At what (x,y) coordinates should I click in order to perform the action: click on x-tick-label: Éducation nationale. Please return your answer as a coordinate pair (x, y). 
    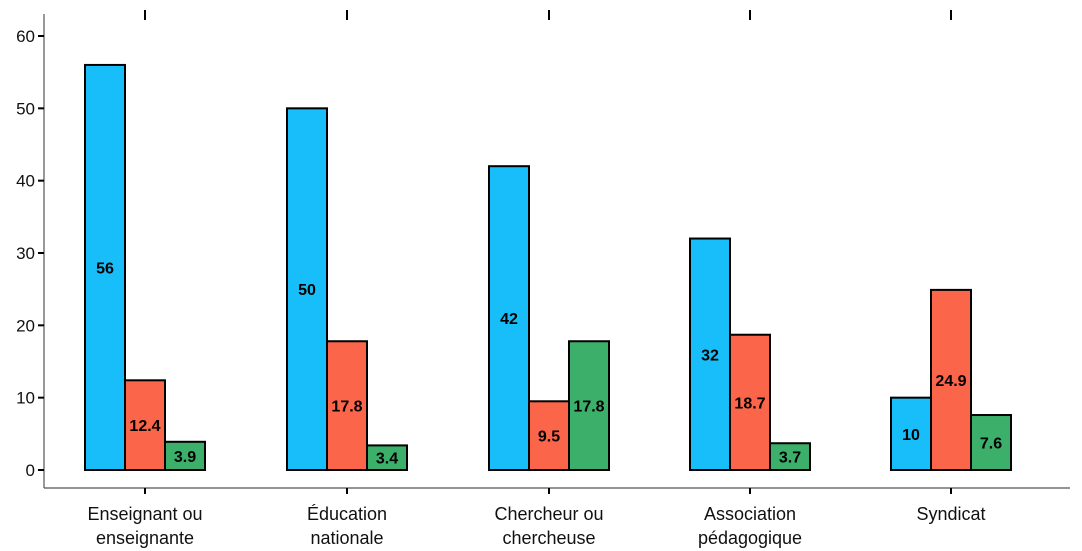
    Looking at the image, I should click on (347, 526).